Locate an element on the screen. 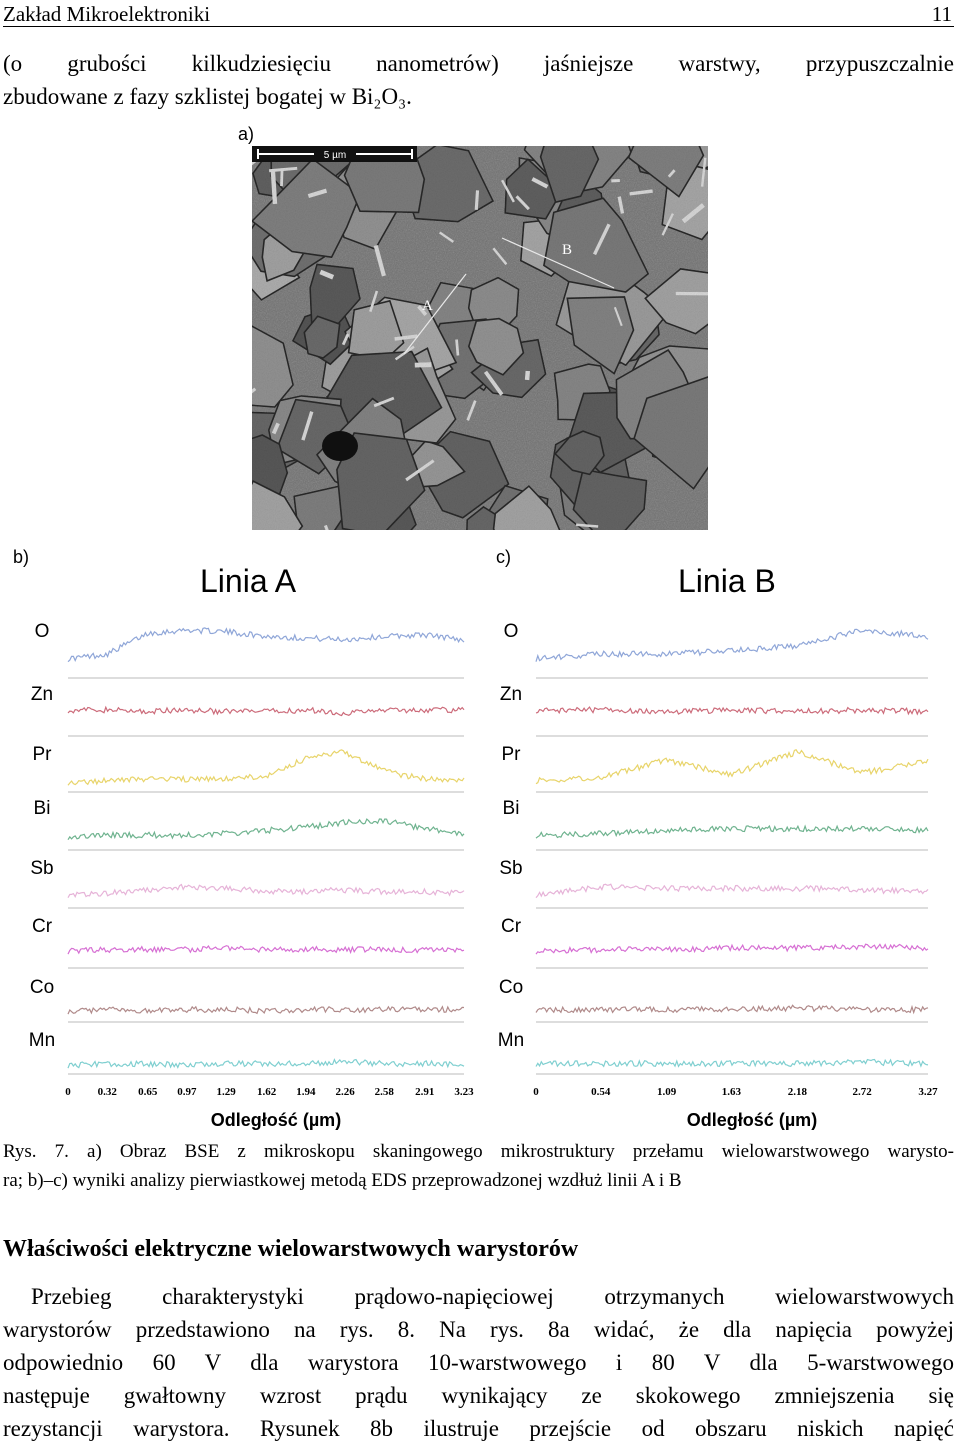  x-tick-label: 0.65 is located at coordinates (148, 1092).